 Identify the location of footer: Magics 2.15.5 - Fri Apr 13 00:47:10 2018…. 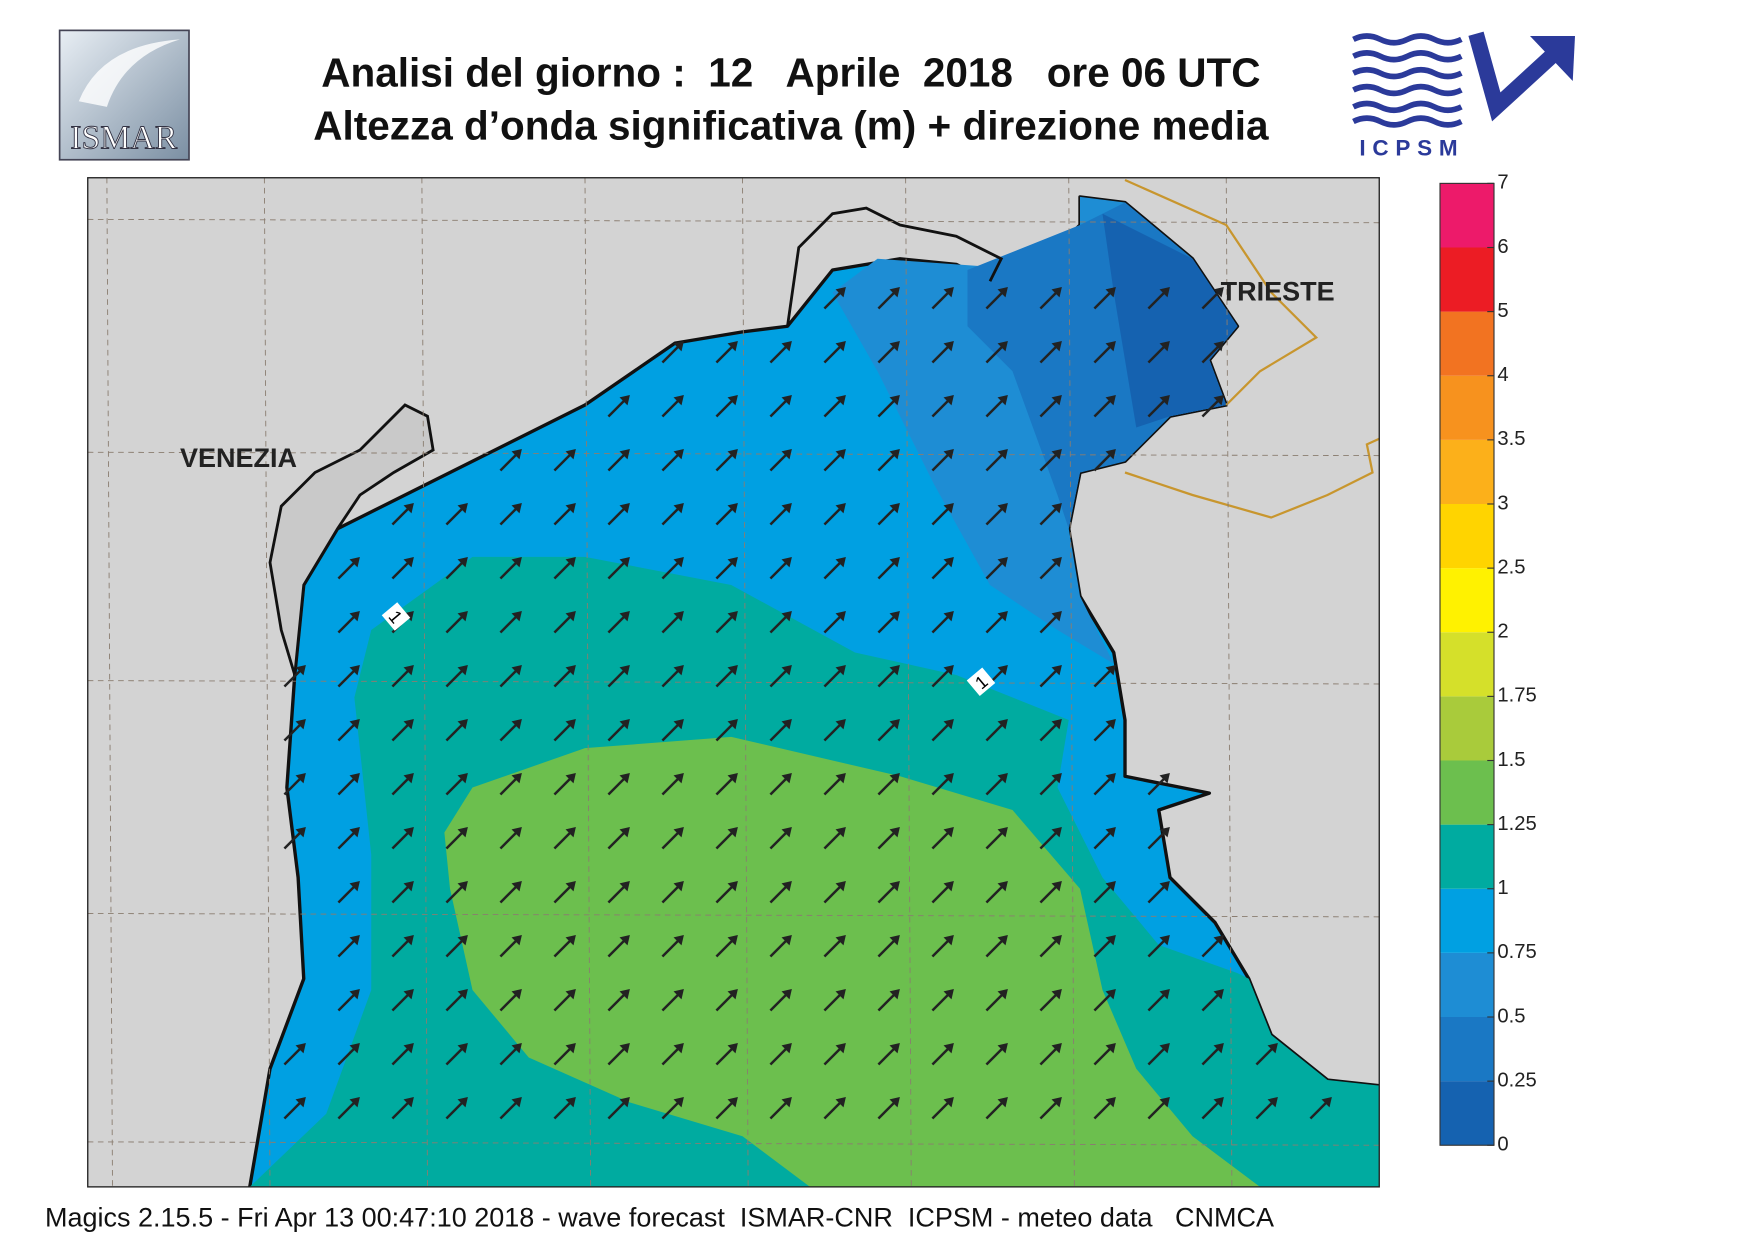
(659, 1217).